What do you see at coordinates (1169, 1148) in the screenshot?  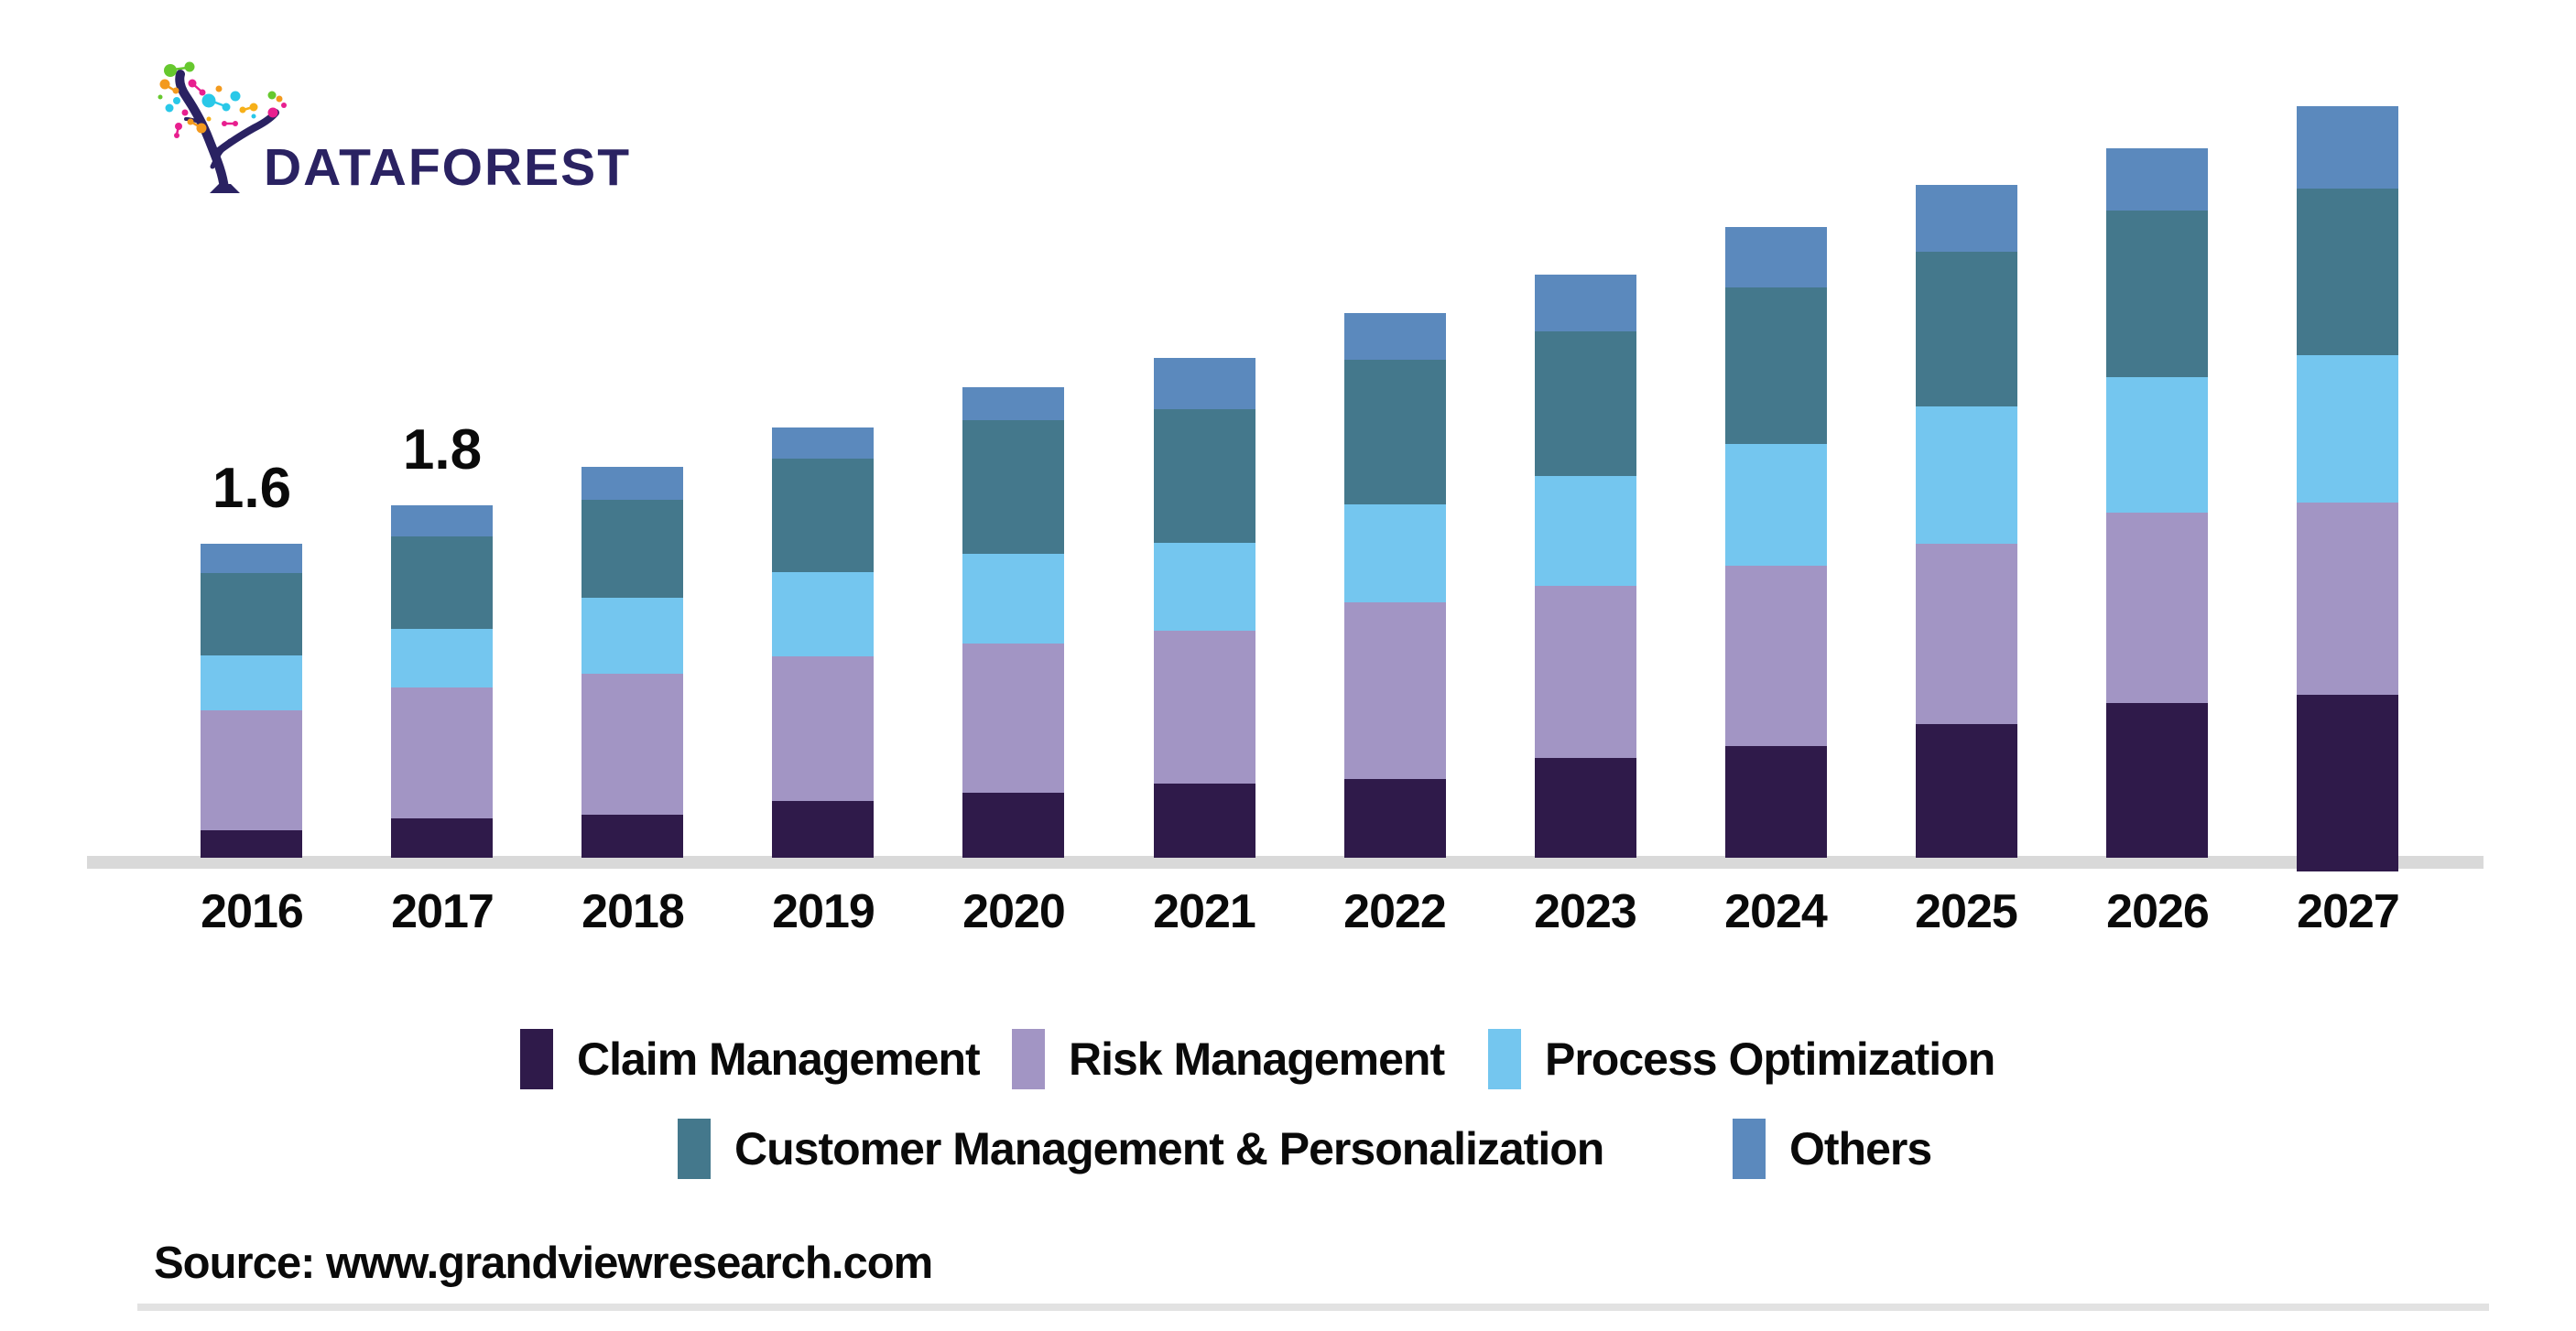 I see `legend-label: Customer Management & Personalization` at bounding box center [1169, 1148].